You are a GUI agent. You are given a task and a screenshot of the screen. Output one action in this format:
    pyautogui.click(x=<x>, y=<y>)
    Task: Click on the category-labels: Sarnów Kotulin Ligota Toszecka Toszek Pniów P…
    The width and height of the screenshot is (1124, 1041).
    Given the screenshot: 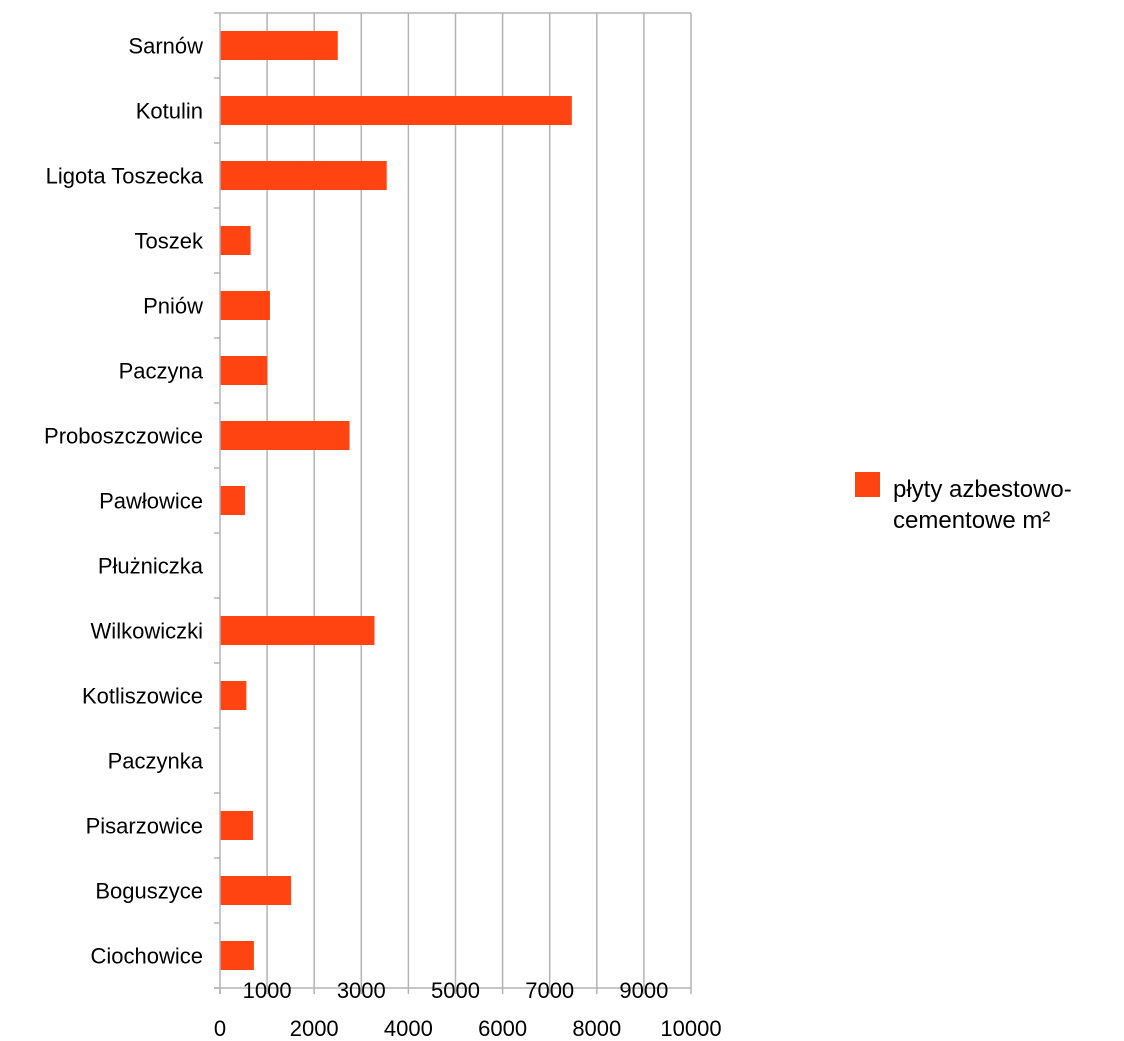 What is the action you would take?
    pyautogui.click(x=124, y=501)
    